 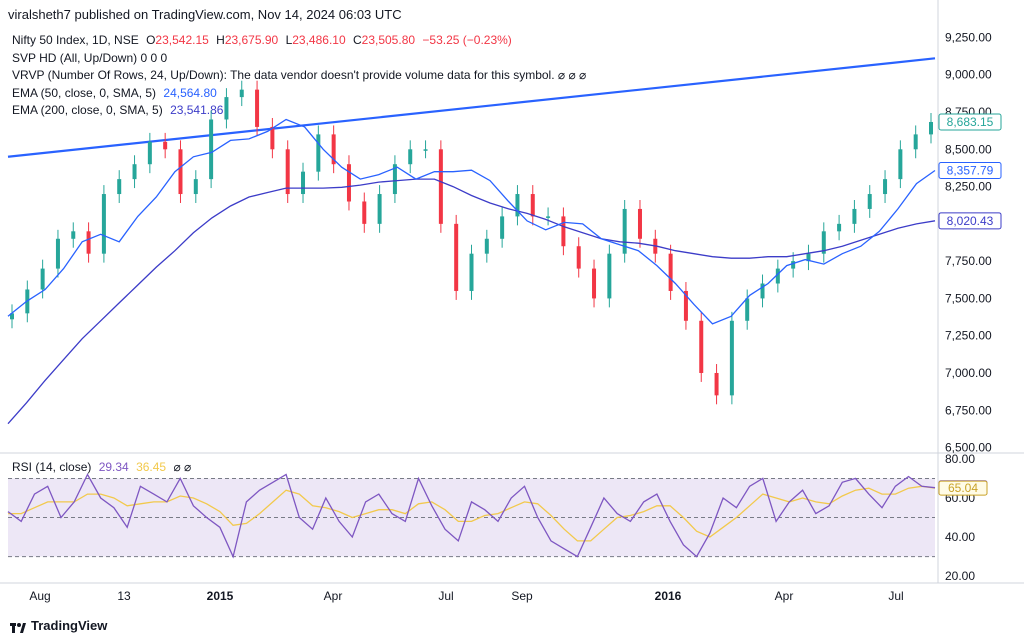 What do you see at coordinates (960, 576) in the screenshot?
I see `rsi-tick-label: 20.00` at bounding box center [960, 576].